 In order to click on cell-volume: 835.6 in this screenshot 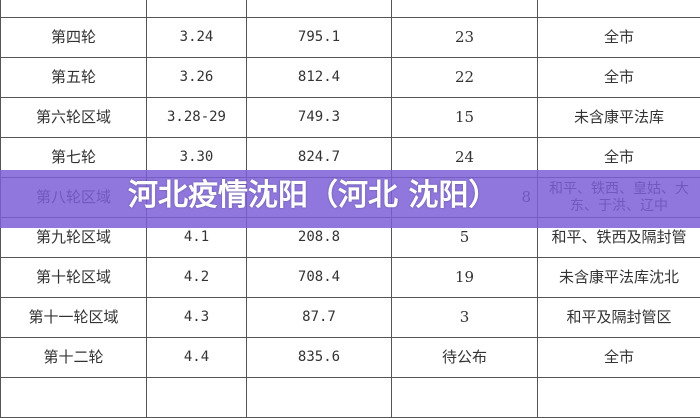, I will do `click(319, 358)`.